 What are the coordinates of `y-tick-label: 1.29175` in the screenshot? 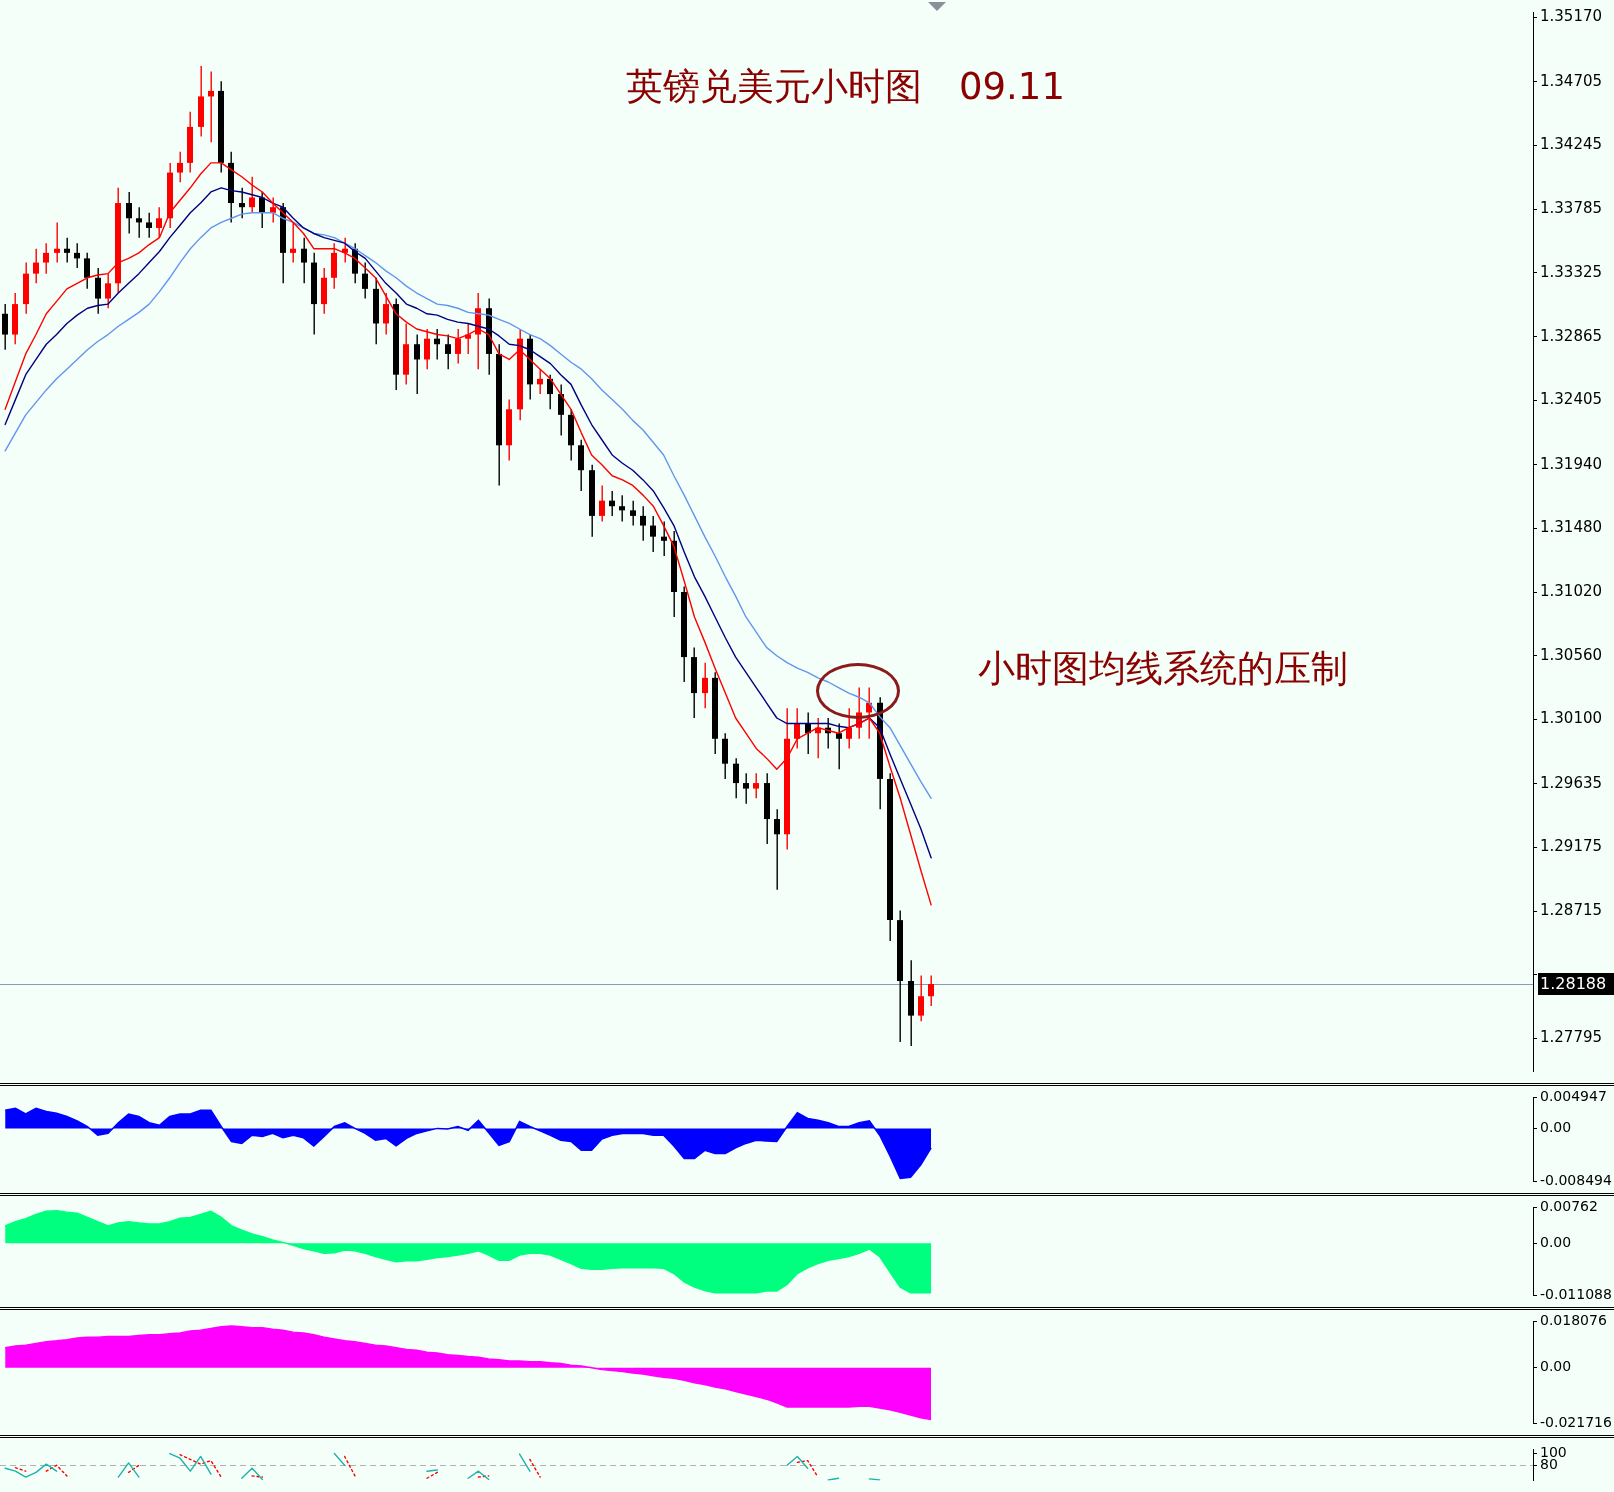 It's located at (1571, 846).